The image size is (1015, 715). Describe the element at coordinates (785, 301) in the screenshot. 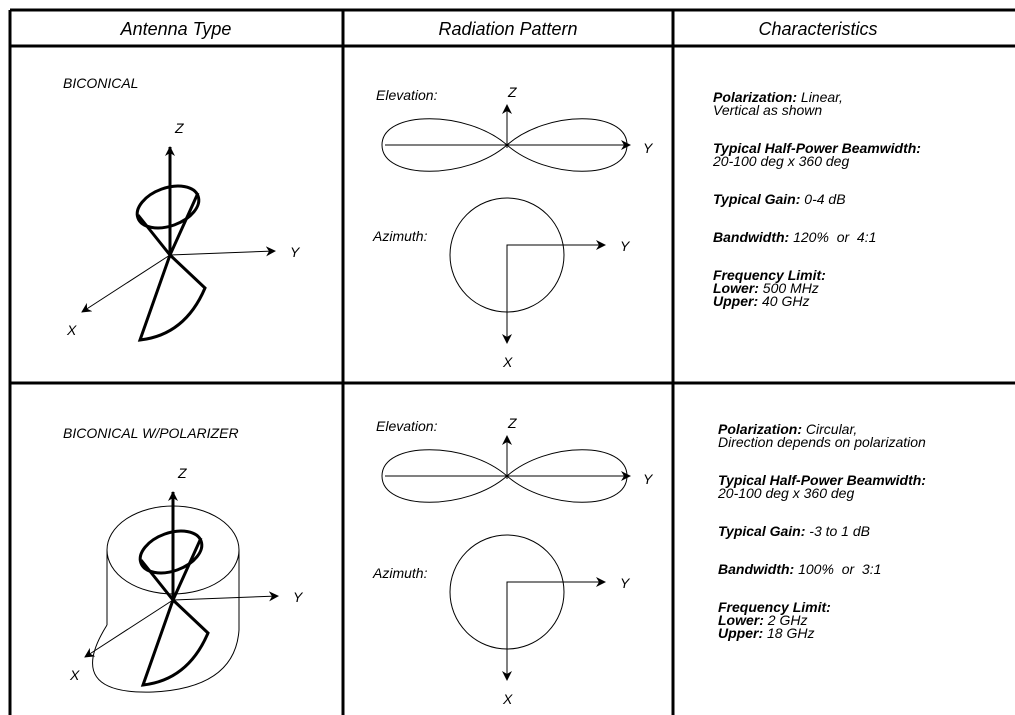

I see `characteristic-value: 40 GHz` at that location.